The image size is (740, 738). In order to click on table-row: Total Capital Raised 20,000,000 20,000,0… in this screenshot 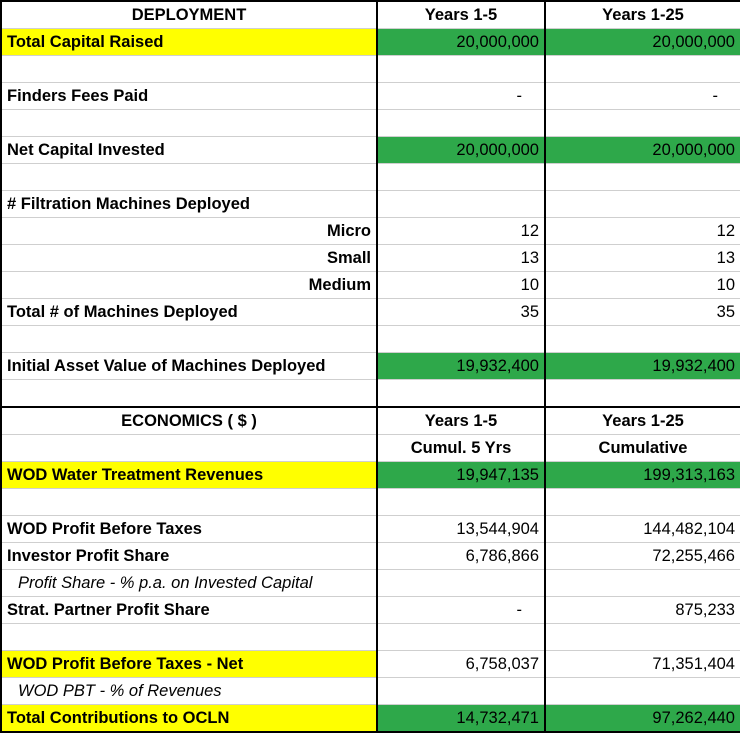, I will do `click(370, 42)`.